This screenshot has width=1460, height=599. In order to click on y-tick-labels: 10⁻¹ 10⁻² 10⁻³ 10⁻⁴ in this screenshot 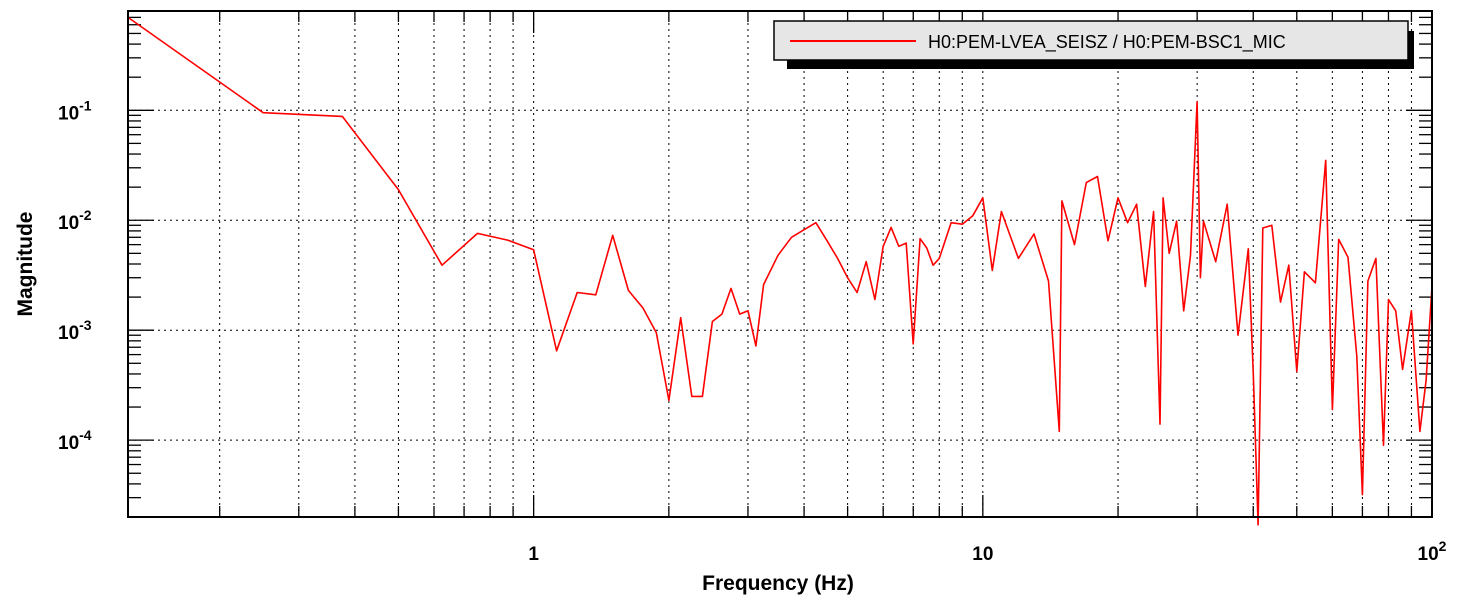, I will do `click(75, 275)`.